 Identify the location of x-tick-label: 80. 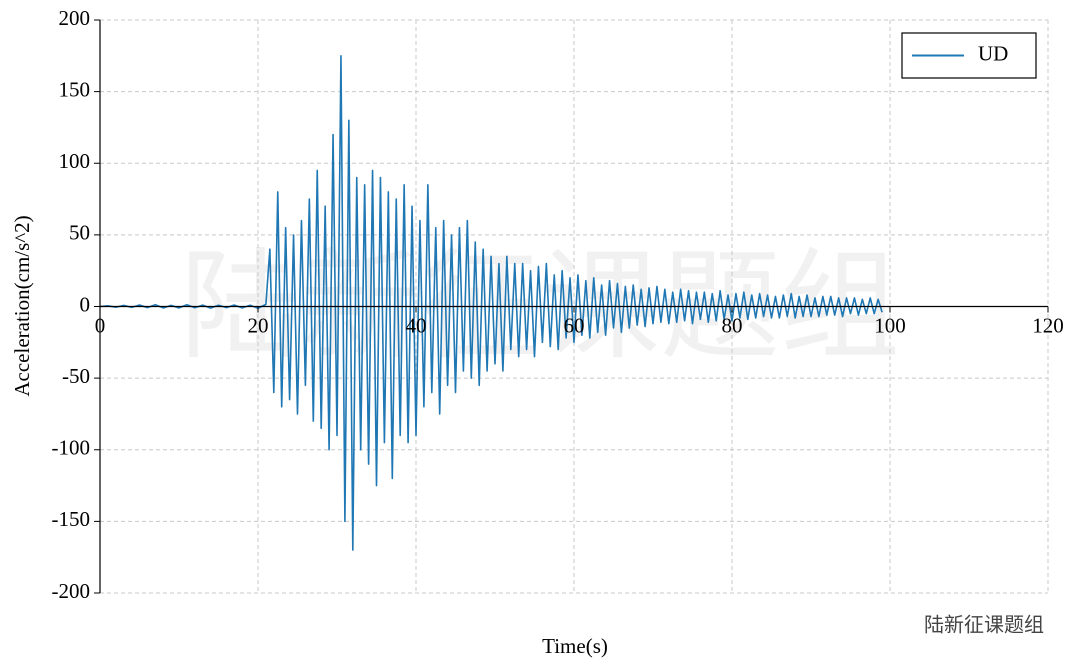
(732, 325).